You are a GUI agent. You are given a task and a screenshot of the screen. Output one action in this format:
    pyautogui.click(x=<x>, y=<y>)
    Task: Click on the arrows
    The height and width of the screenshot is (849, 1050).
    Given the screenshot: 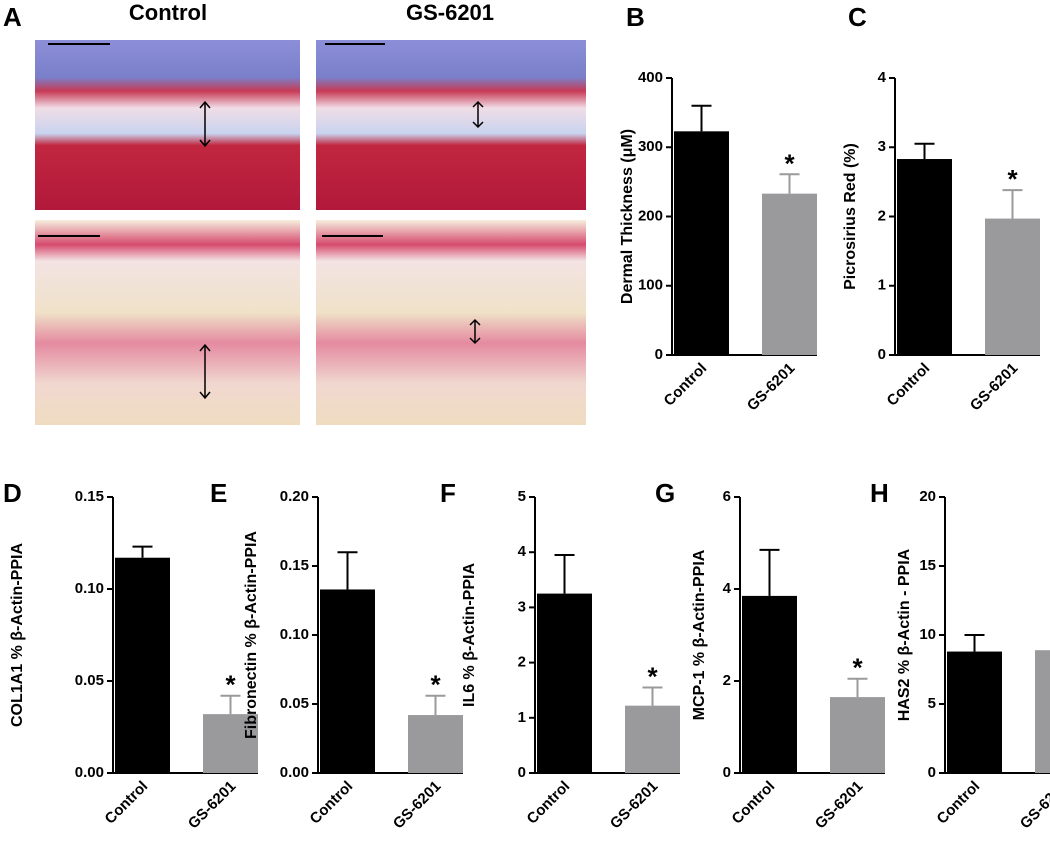 What is the action you would take?
    pyautogui.click(x=341, y=250)
    